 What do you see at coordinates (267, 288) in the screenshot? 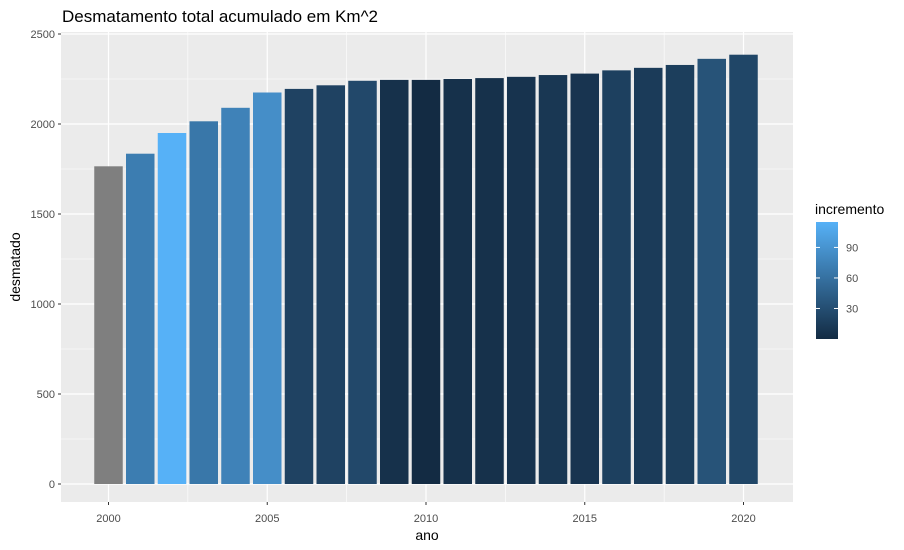
I see `bar-2005` at bounding box center [267, 288].